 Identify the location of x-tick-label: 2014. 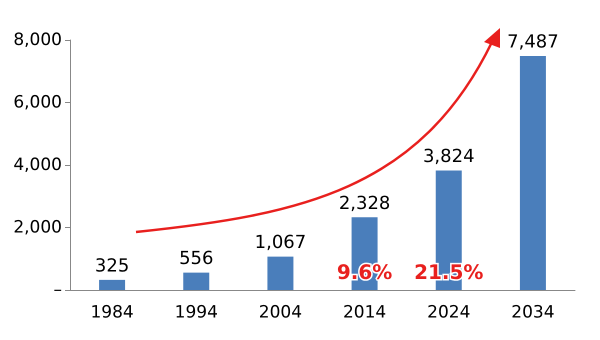
(364, 312).